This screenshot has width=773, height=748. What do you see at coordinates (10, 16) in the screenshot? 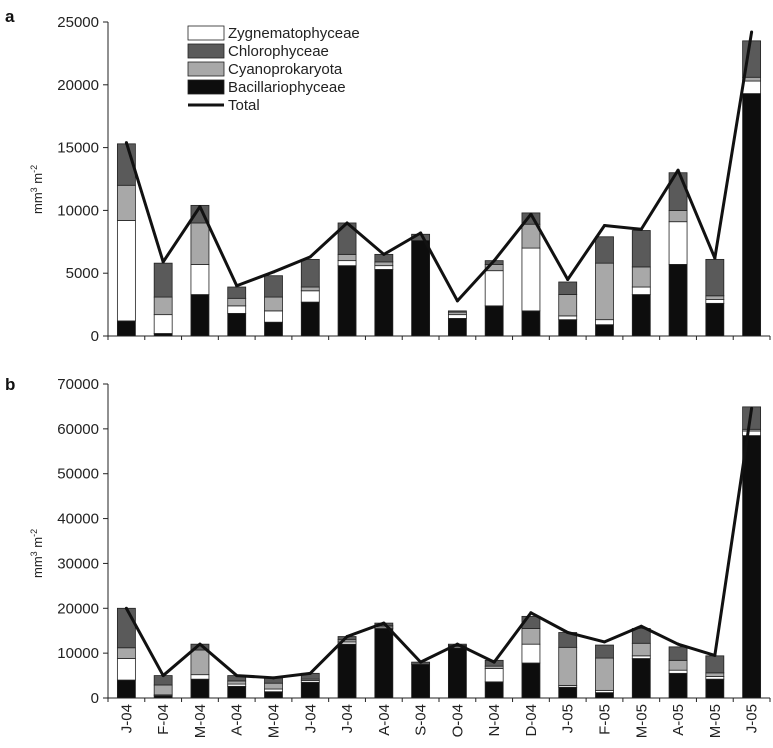
I see `panel-a-label: a` at bounding box center [10, 16].